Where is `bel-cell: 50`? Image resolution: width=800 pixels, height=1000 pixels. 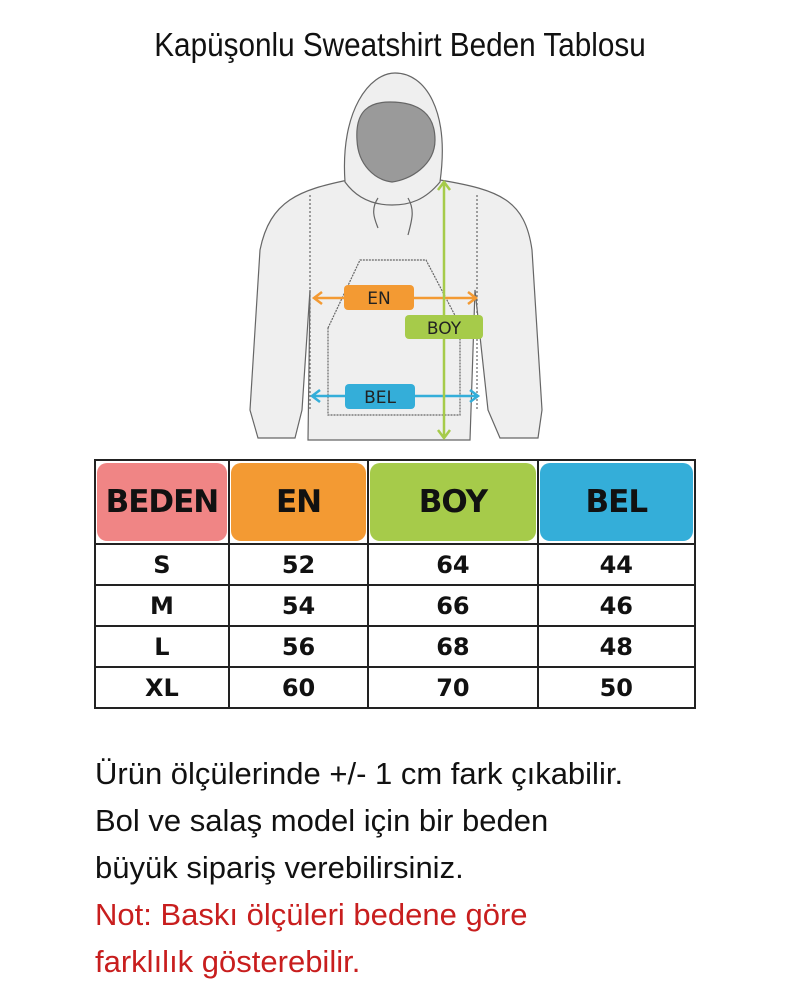
bel-cell: 50 is located at coordinates (616, 687).